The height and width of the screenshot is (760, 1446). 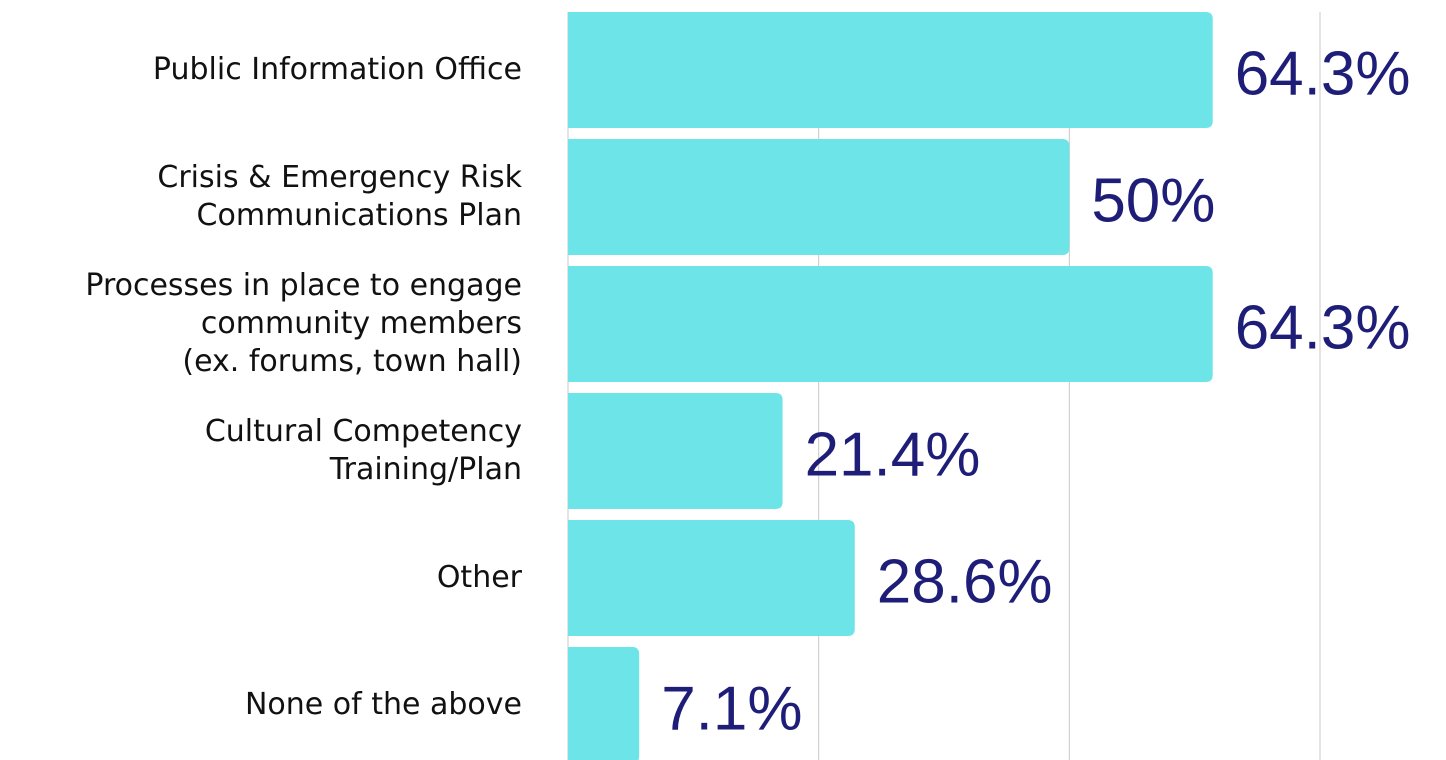 What do you see at coordinates (479, 577) in the screenshot?
I see `category-label: Other` at bounding box center [479, 577].